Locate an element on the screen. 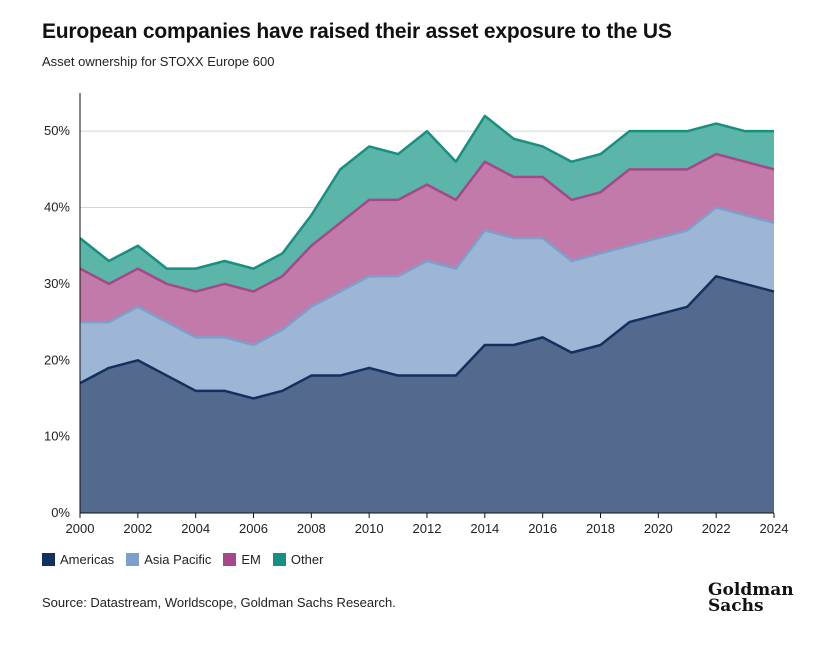  legend-item-asia-pacific: Asia Pacific is located at coordinates (168, 559).